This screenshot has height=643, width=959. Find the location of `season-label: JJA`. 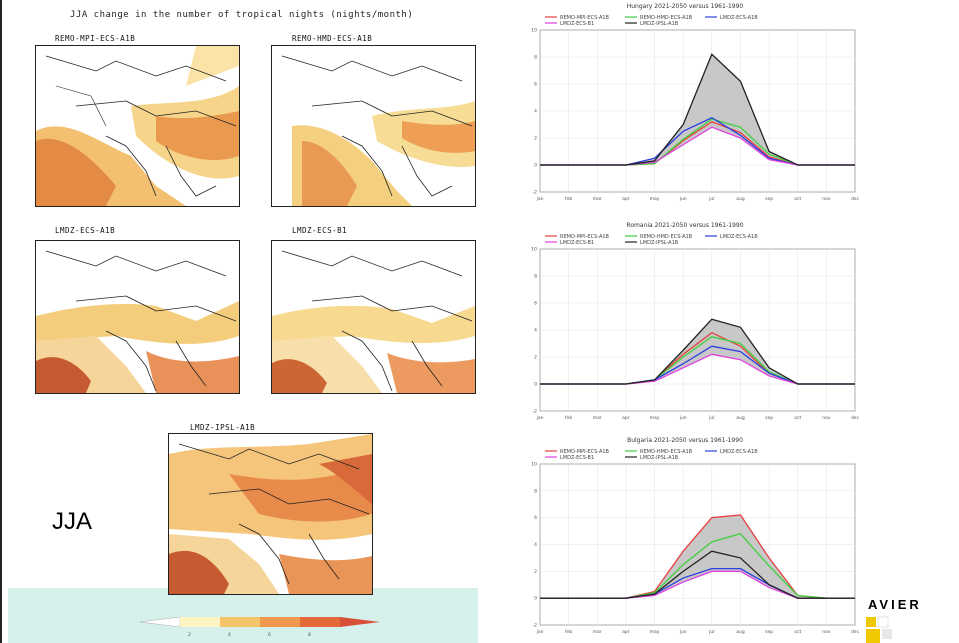

season-label: JJA is located at coordinates (72, 521).